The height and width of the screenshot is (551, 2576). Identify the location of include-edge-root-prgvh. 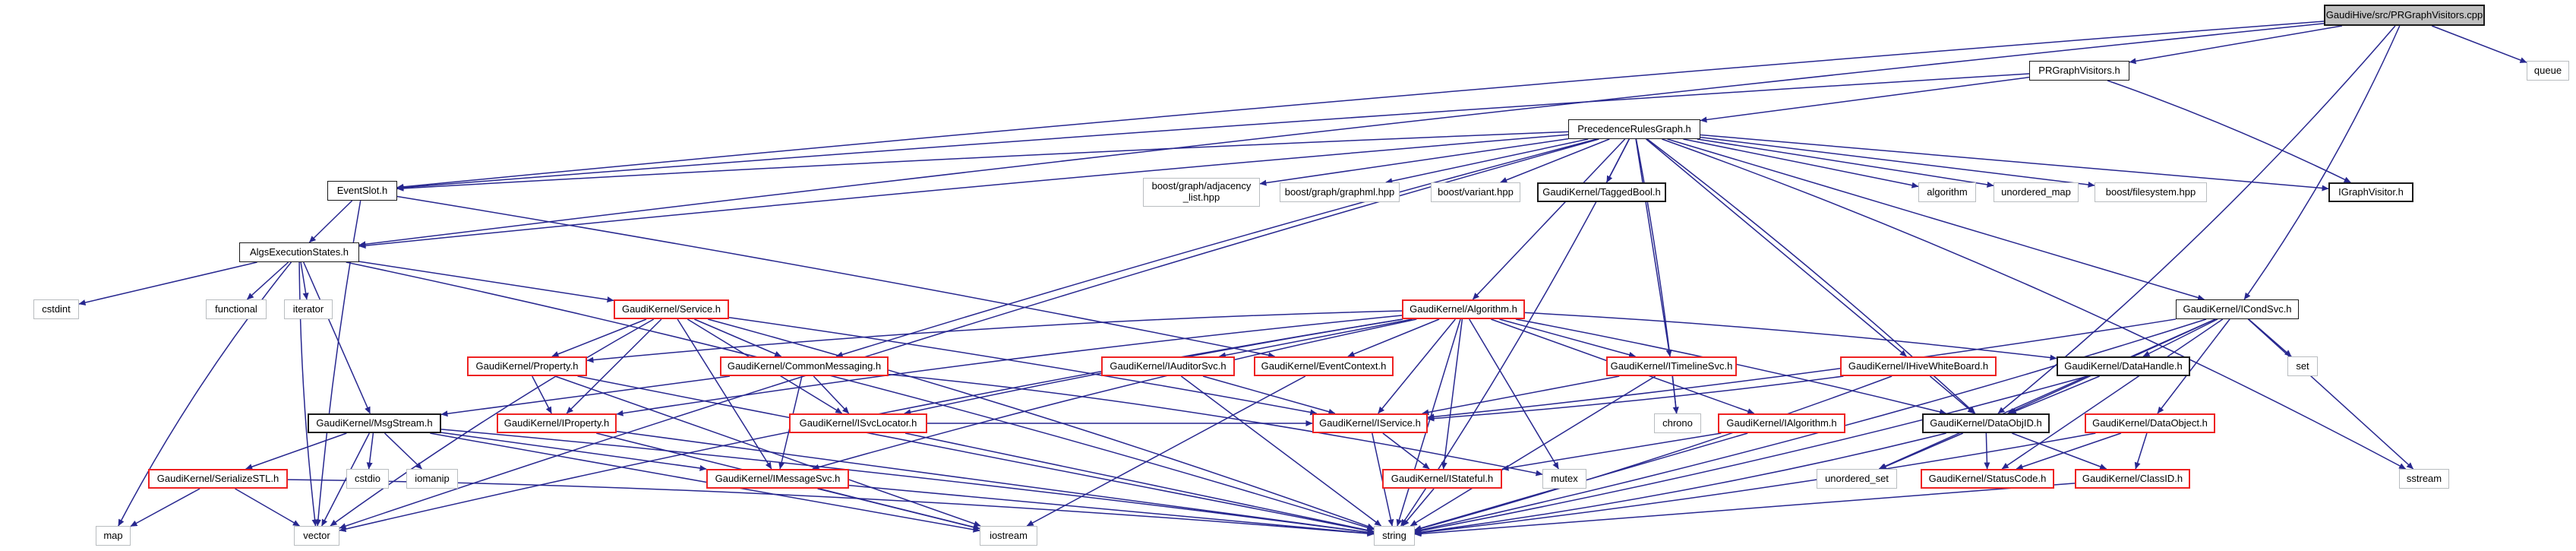
(2236, 45).